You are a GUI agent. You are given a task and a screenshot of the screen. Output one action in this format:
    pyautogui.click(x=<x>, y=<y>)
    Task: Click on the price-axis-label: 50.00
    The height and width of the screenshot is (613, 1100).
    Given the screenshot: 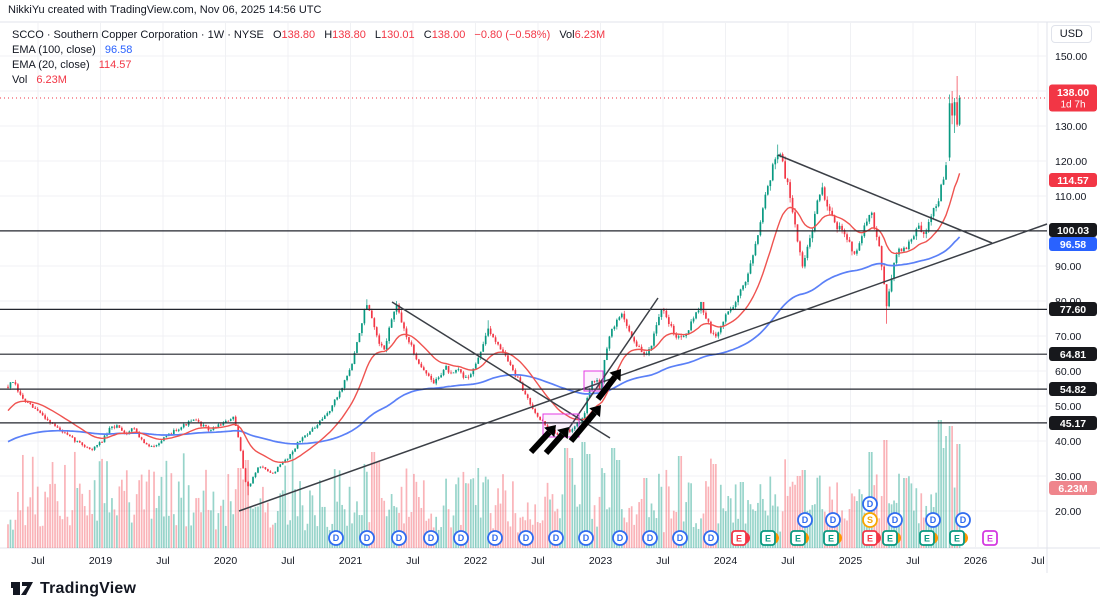 What is the action you would take?
    pyautogui.click(x=1068, y=407)
    